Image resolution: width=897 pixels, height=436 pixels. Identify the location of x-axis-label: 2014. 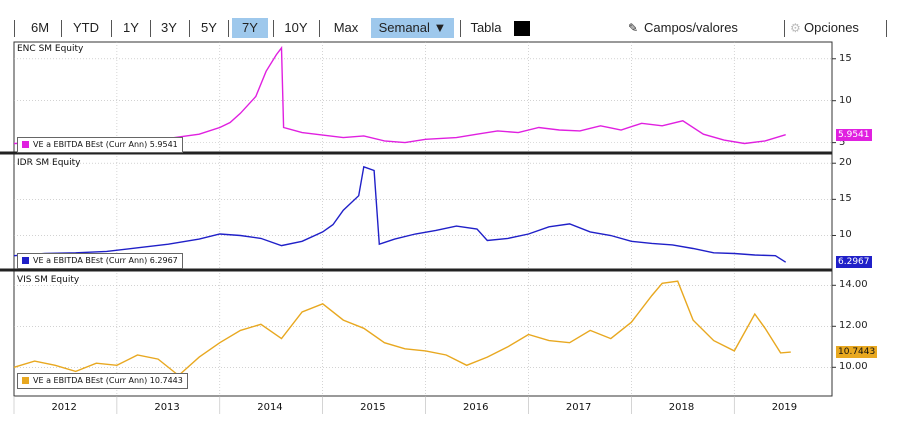
(270, 407).